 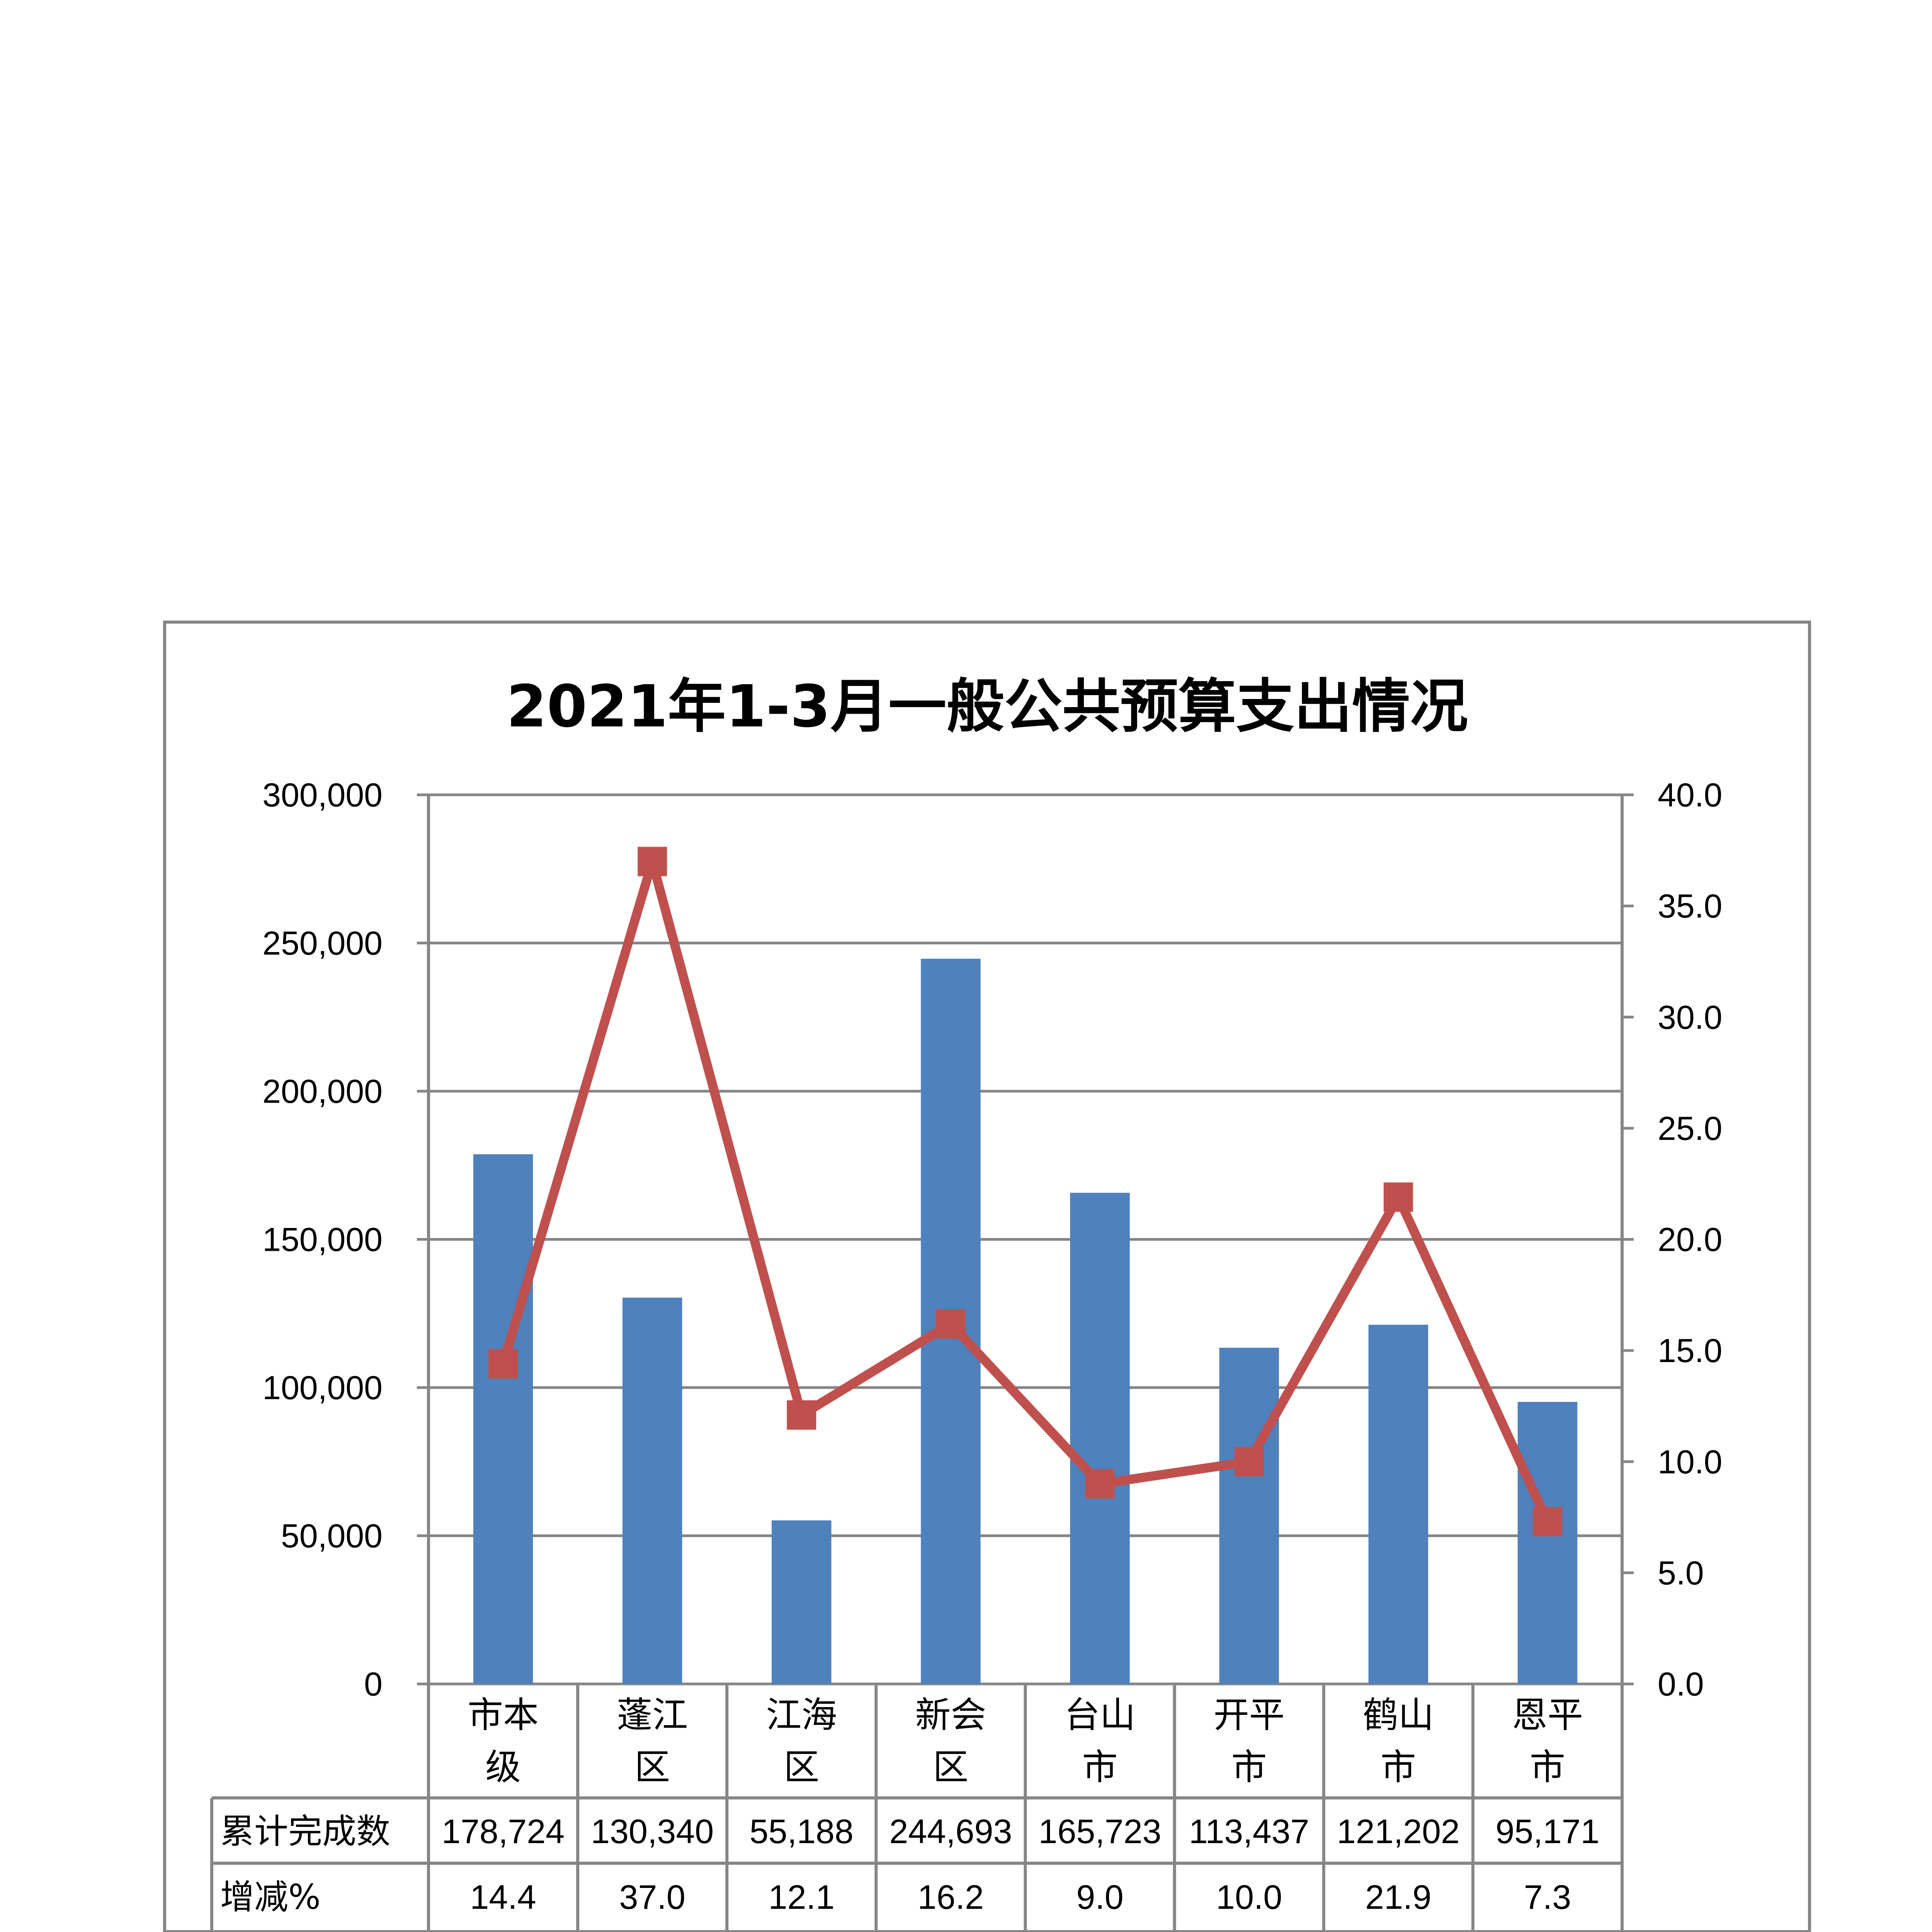 What do you see at coordinates (323, 943) in the screenshot?
I see `left-tick-label: 250,000` at bounding box center [323, 943].